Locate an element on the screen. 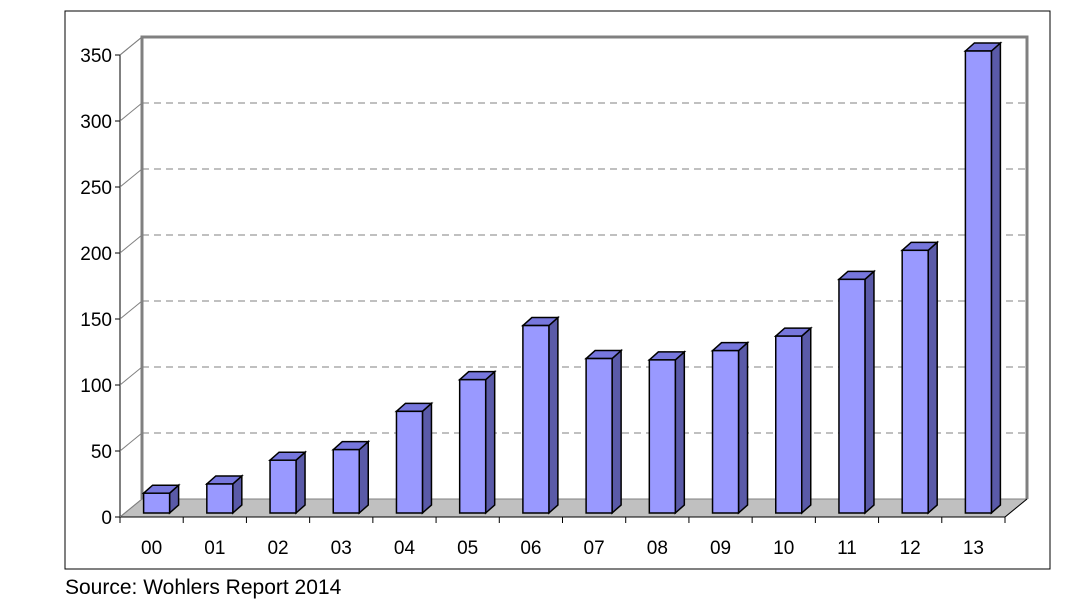  x-tick-label: 09 is located at coordinates (720, 548).